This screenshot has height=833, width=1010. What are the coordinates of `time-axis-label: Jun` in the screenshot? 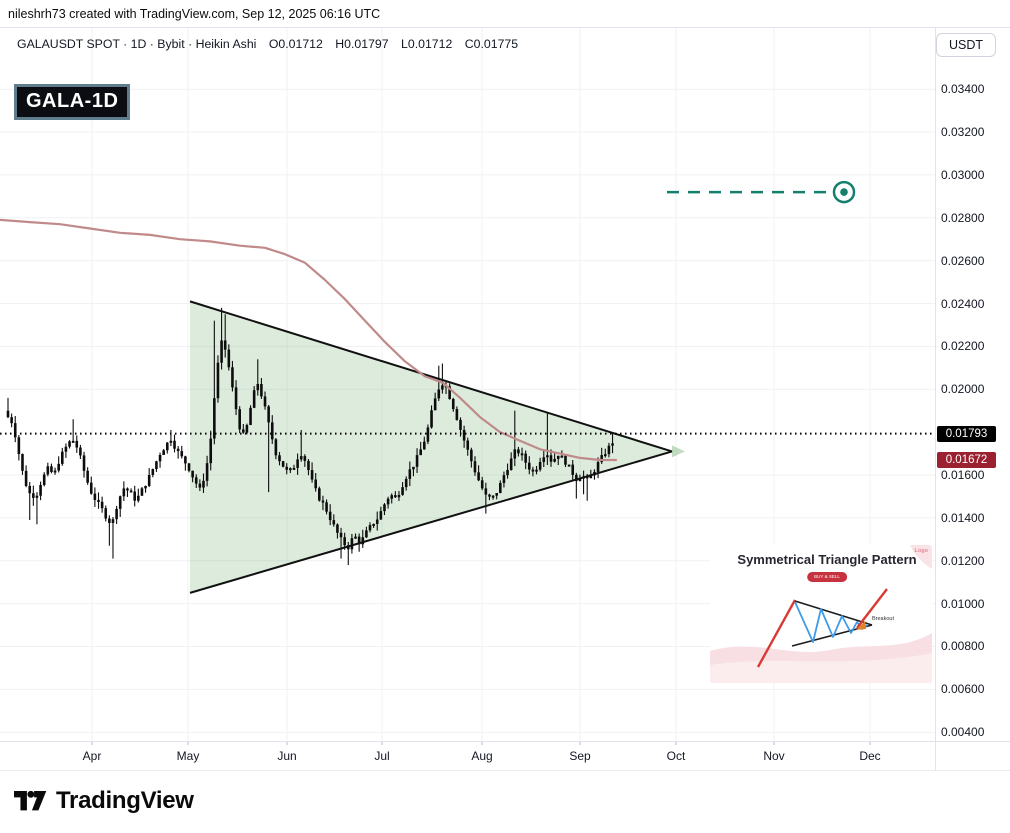 It's located at (287, 756).